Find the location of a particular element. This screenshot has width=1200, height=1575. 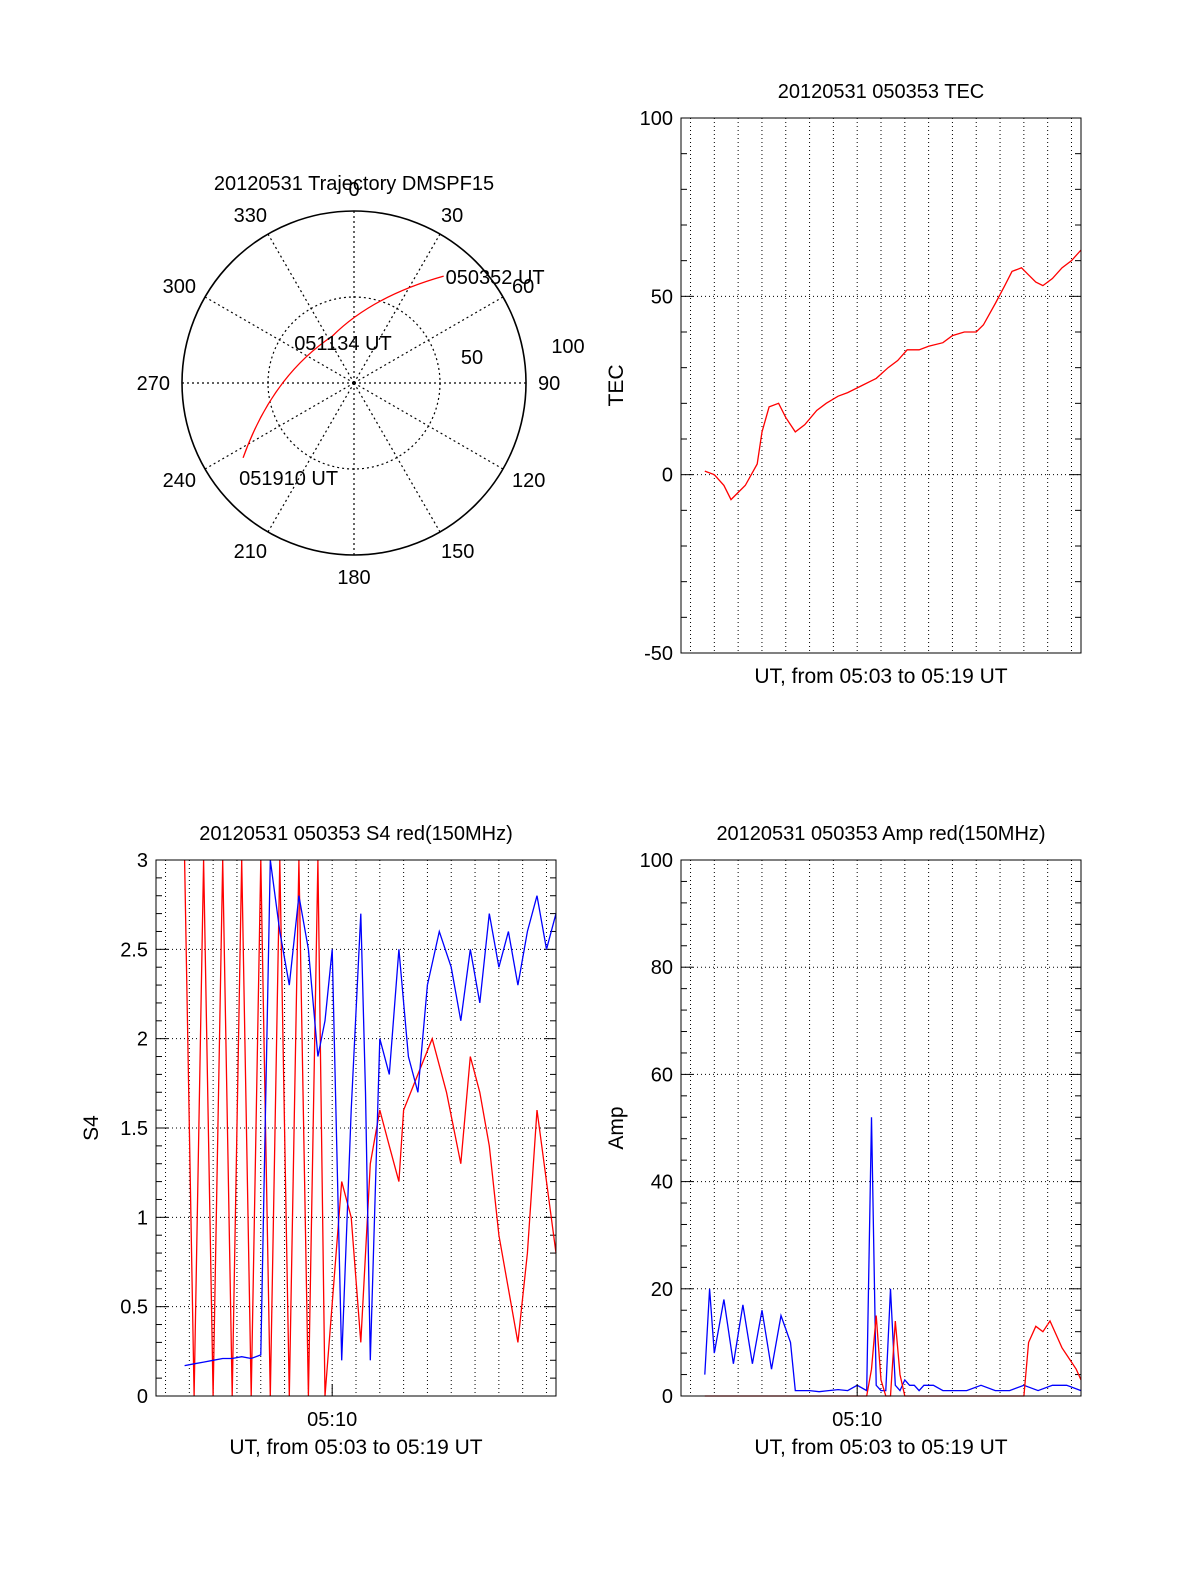

polar-angle-label: 90 is located at coordinates (549, 384).